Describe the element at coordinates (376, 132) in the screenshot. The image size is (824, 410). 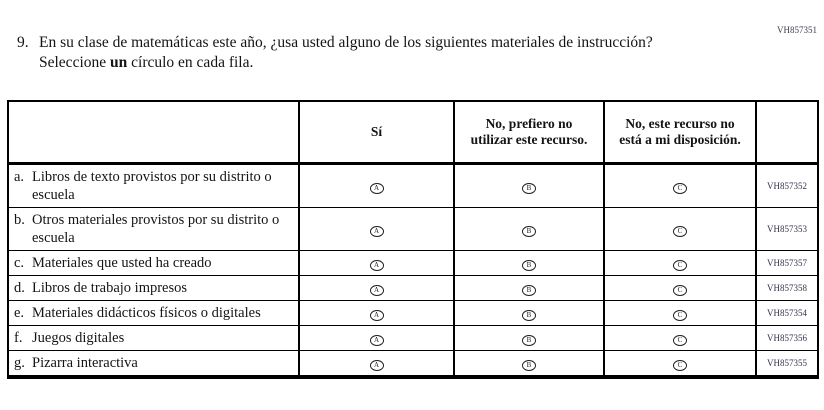
I see `header-yes: Sí` at that location.